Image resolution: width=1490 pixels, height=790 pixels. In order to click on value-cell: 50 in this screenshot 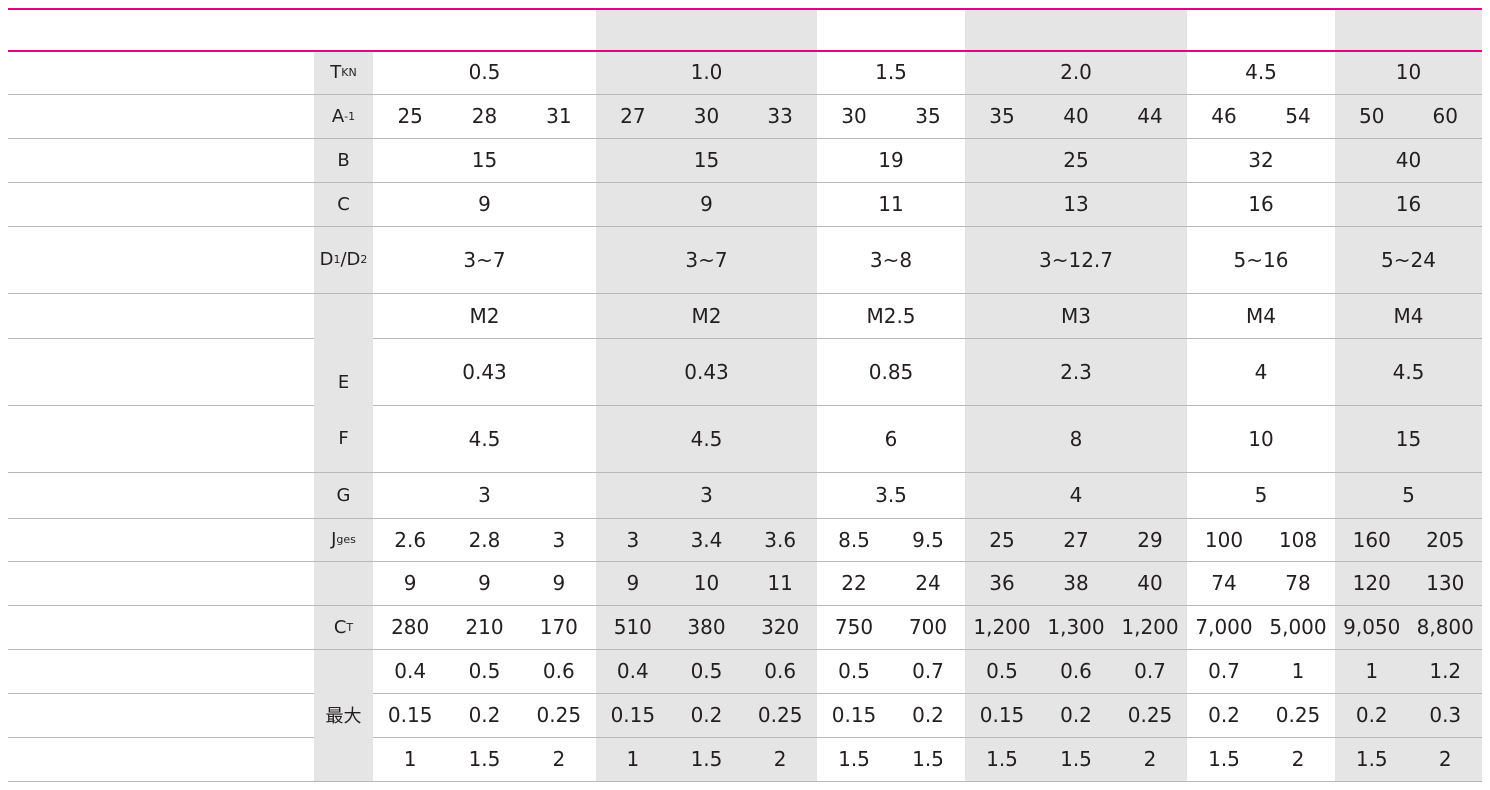, I will do `click(1372, 116)`.